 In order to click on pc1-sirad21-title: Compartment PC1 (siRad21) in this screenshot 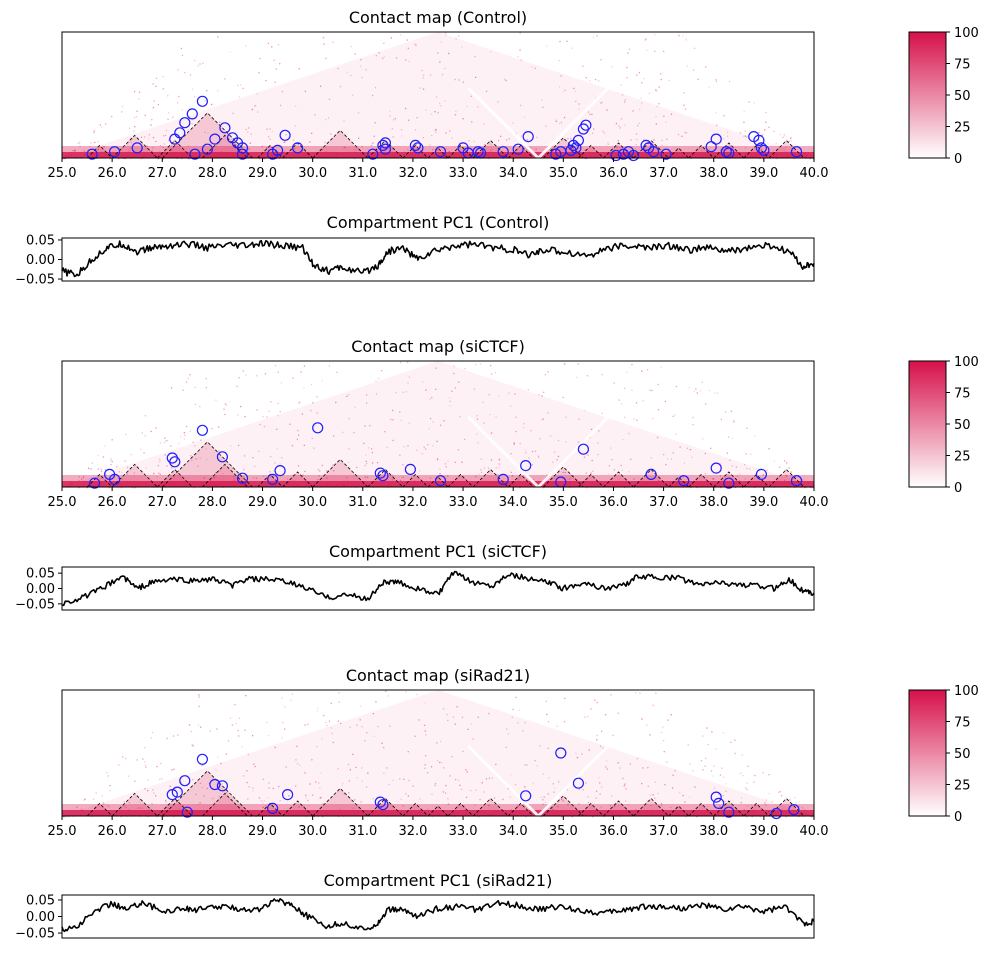, I will do `click(438, 880)`.